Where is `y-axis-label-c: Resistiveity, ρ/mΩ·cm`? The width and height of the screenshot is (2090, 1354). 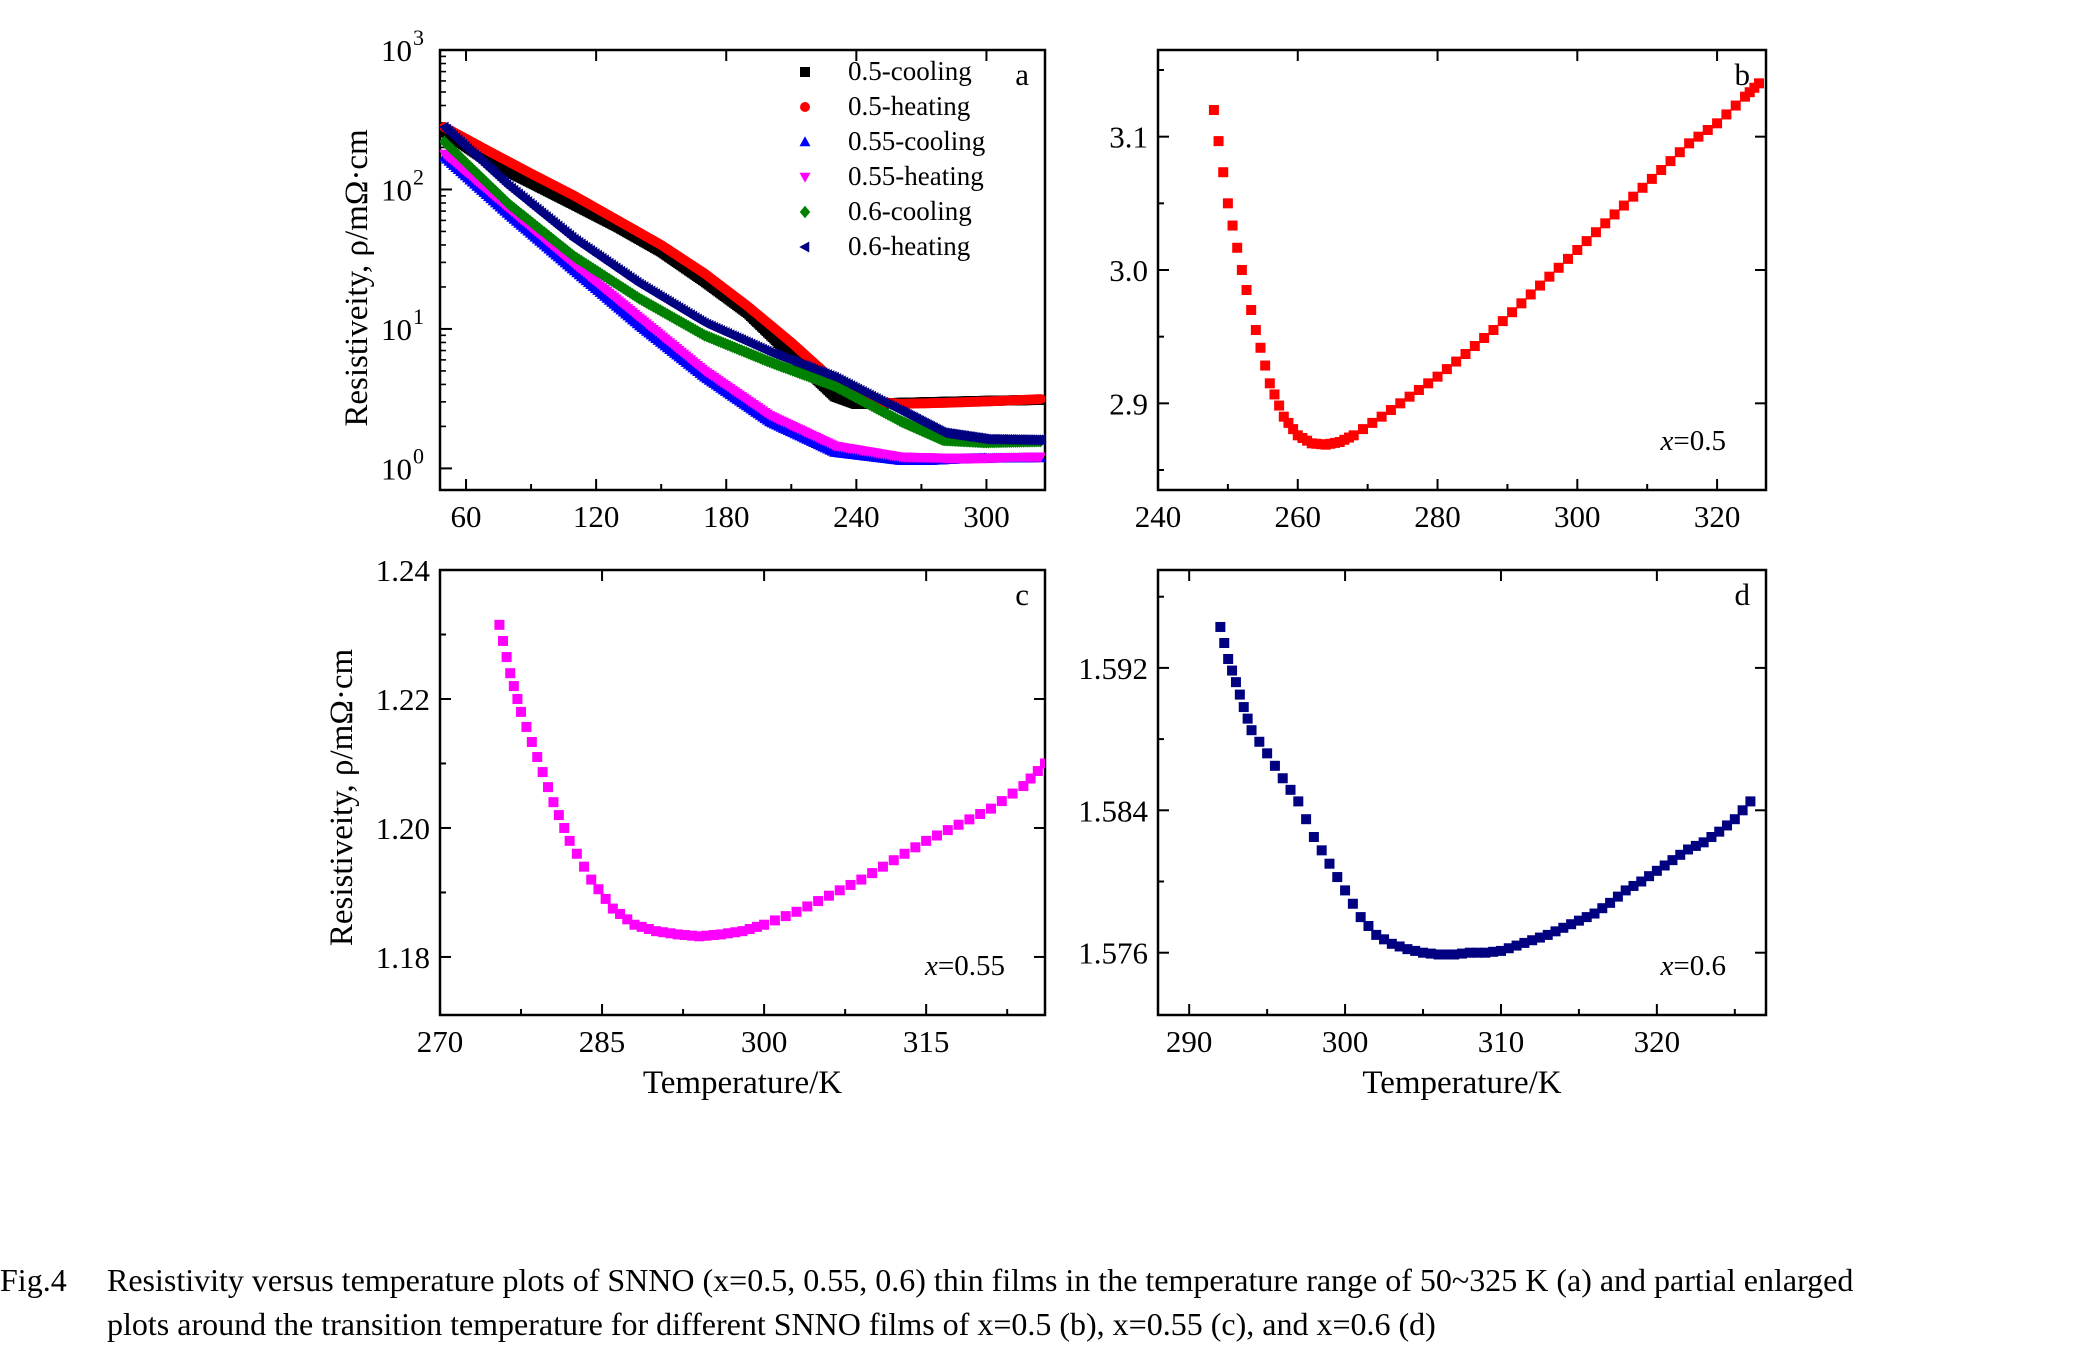 y-axis-label-c: Resistiveity, ρ/mΩ·cm is located at coordinates (342, 798).